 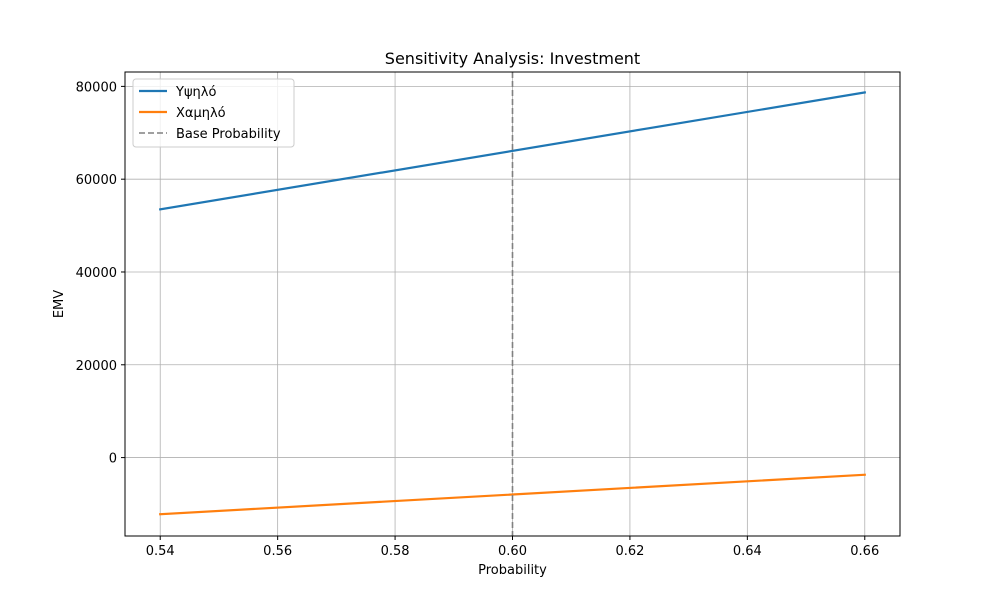 I want to click on x-tick-label: 0.58, so click(x=395, y=551).